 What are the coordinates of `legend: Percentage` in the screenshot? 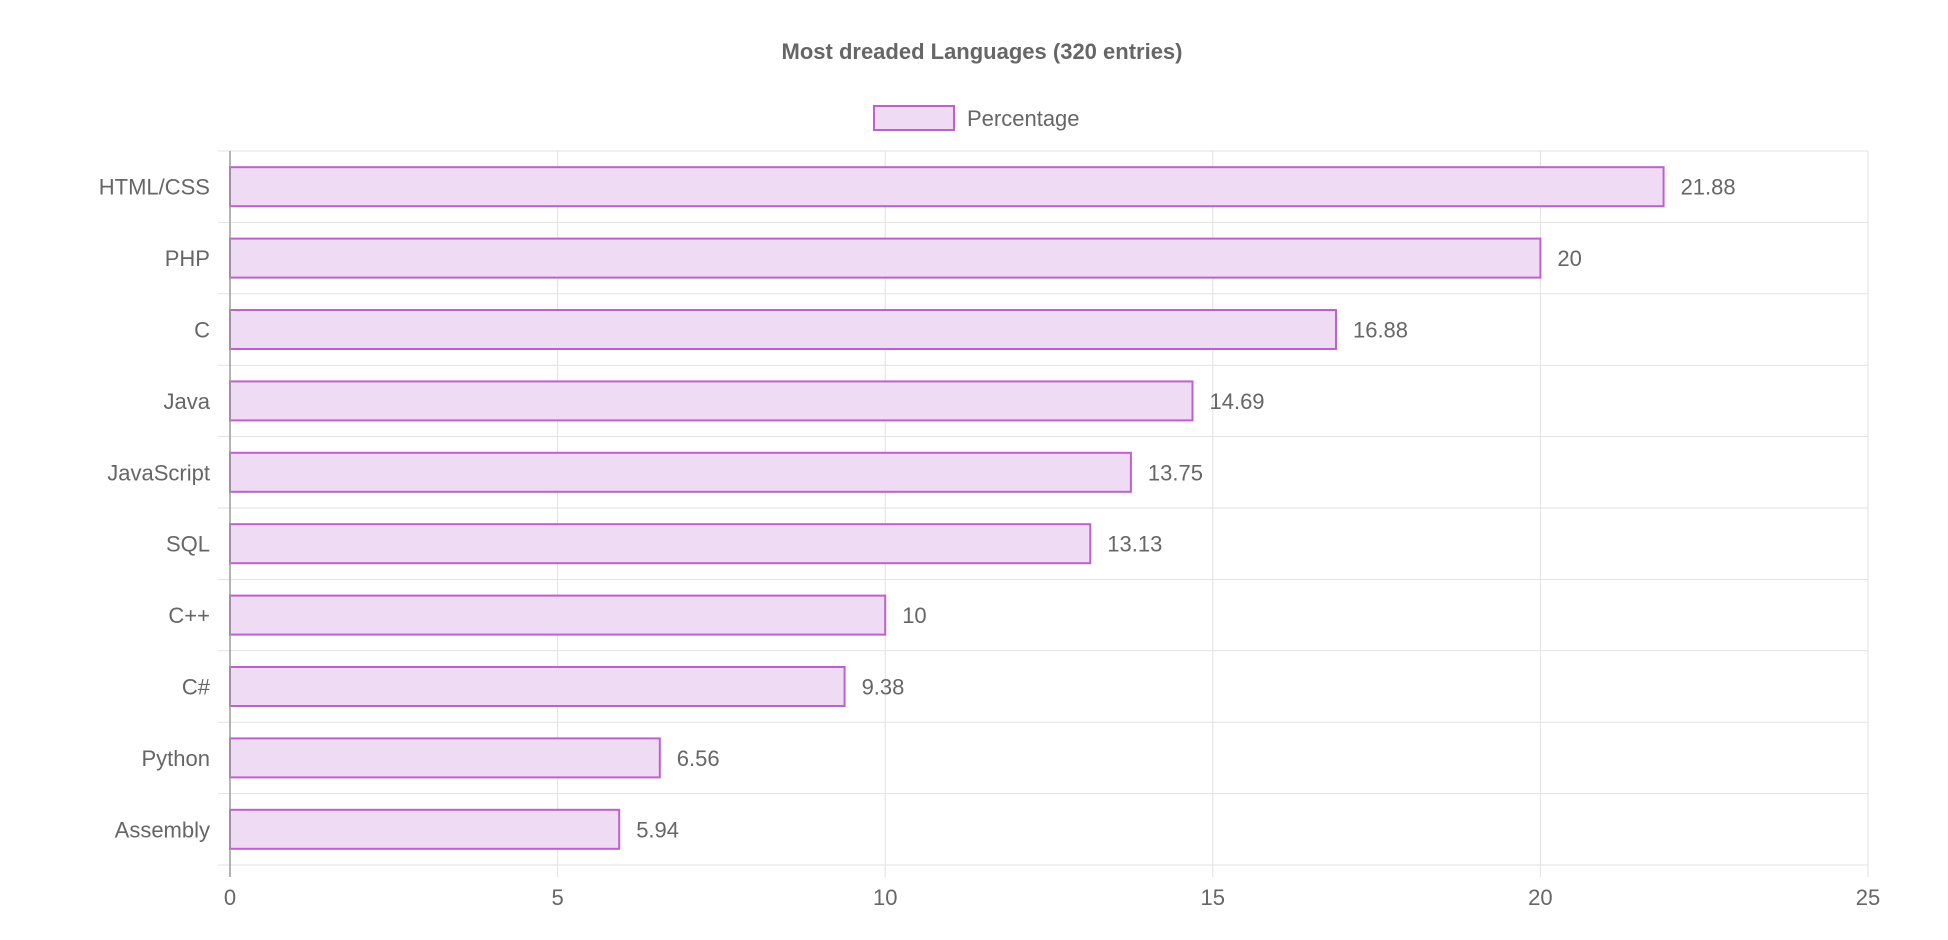 It's located at (976, 118).